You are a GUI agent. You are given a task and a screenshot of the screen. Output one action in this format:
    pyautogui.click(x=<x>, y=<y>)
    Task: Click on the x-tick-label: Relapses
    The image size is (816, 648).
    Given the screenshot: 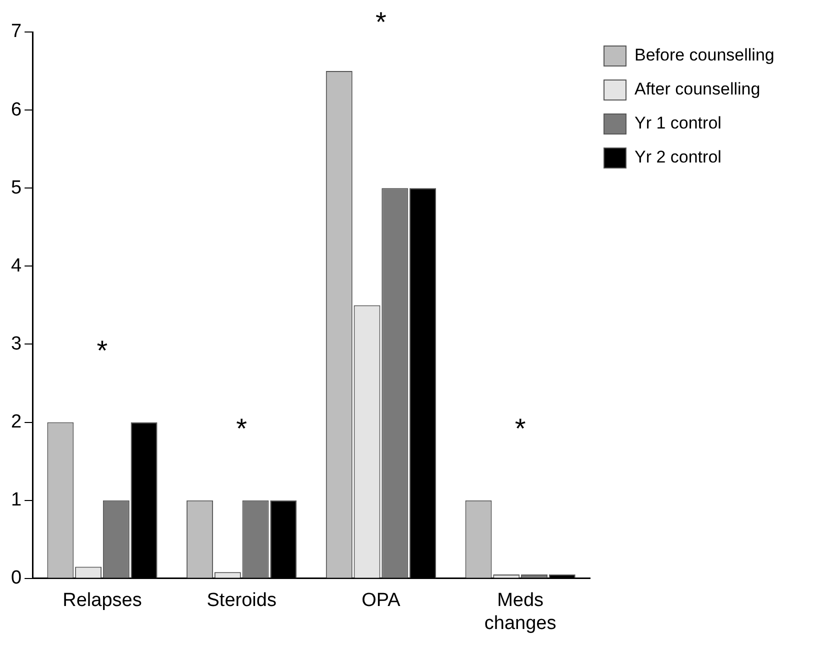 What is the action you would take?
    pyautogui.click(x=102, y=601)
    